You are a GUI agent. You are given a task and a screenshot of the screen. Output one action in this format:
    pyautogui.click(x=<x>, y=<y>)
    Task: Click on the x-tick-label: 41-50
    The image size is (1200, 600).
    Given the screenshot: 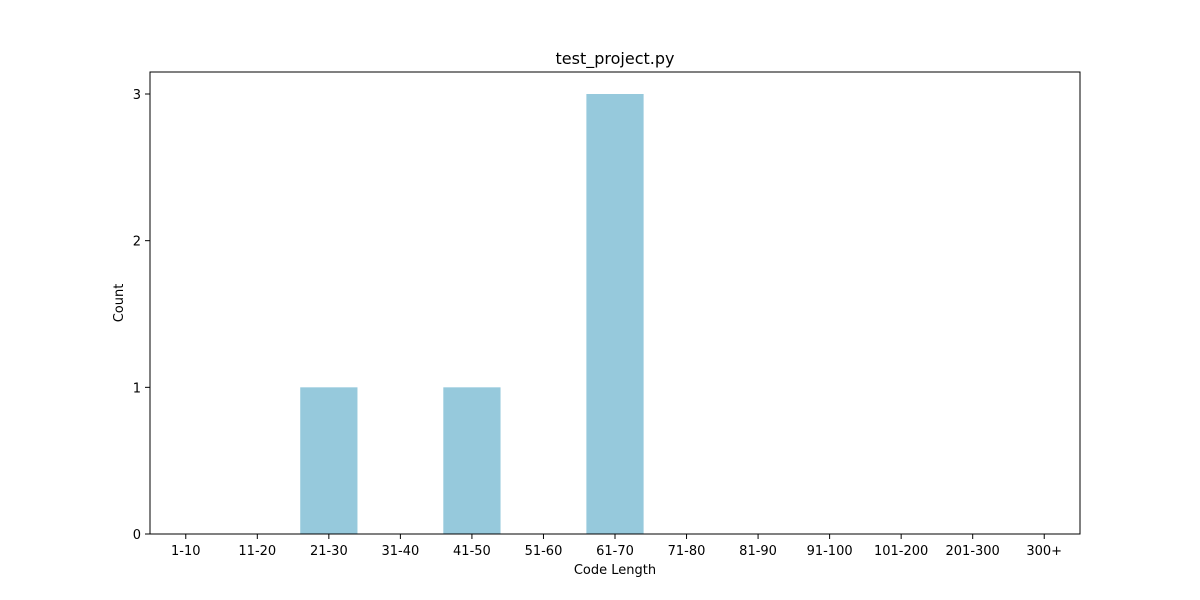 What is the action you would take?
    pyautogui.click(x=472, y=551)
    